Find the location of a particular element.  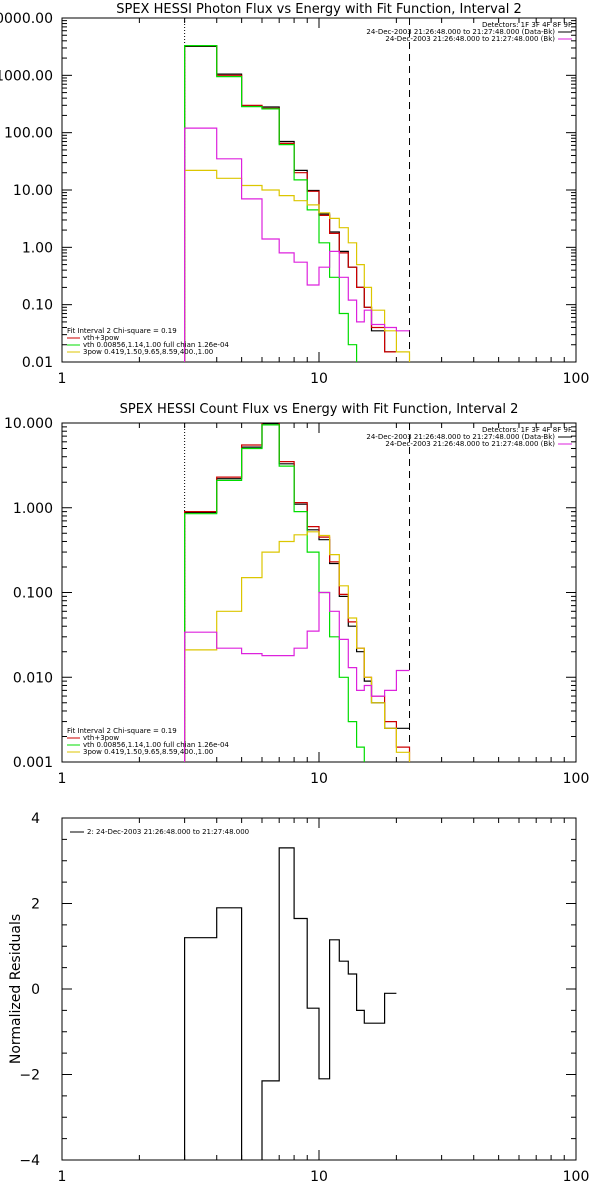

y-tick-label: 0.01 is located at coordinates (37, 363).